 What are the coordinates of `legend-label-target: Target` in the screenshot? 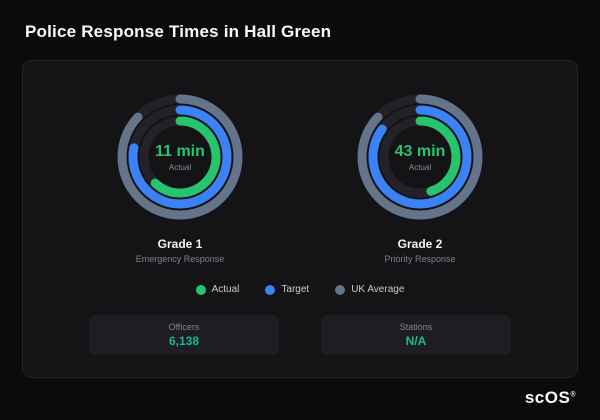 It's located at (295, 289).